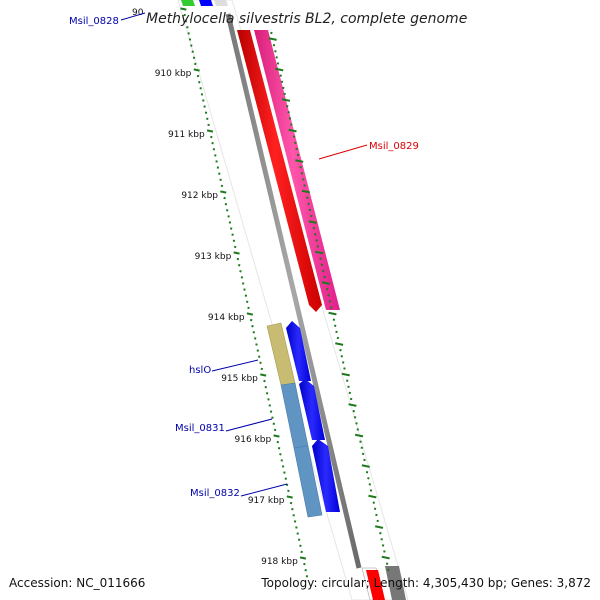 This screenshot has width=600, height=600. Describe the element at coordinates (239, 379) in the screenshot. I see `kbp-tick-label: 915 kbp` at that location.